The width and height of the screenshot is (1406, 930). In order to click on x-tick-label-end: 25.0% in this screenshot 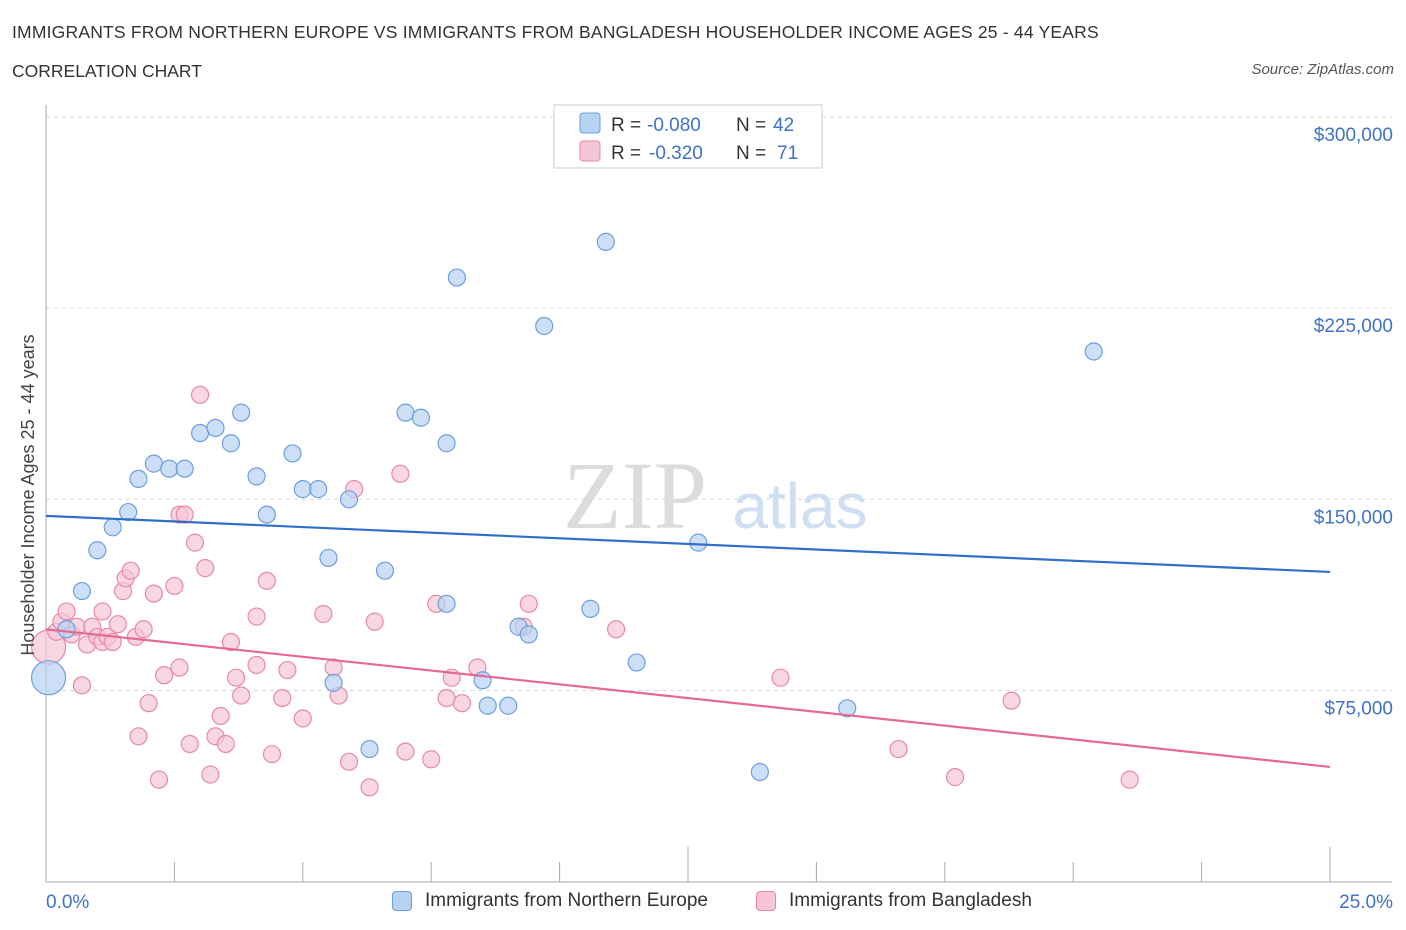, I will do `click(1366, 902)`.